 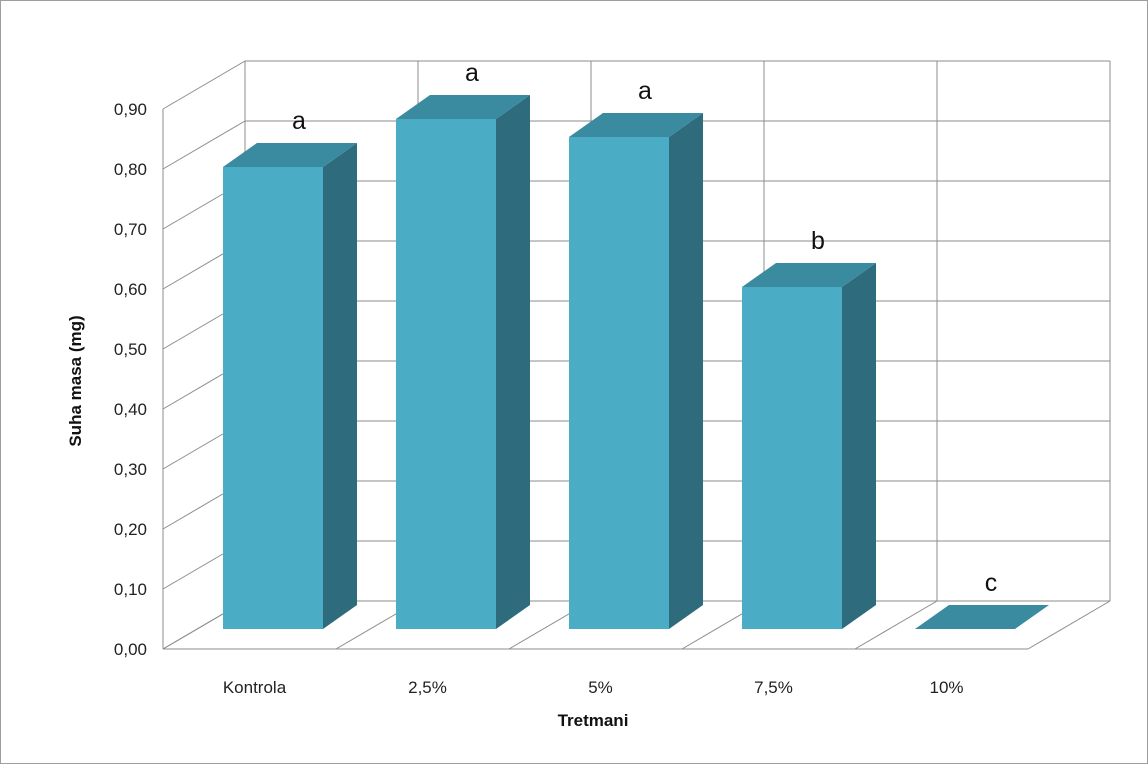 I want to click on bar: c, so click(x=982, y=599).